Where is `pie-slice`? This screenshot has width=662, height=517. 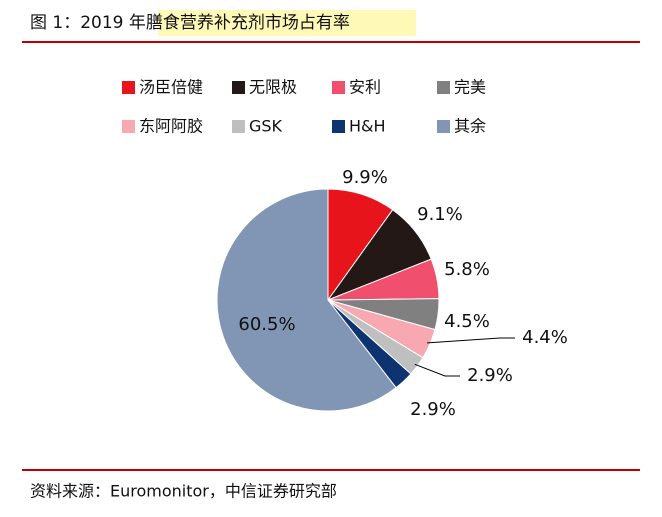
pie-slice is located at coordinates (306, 300).